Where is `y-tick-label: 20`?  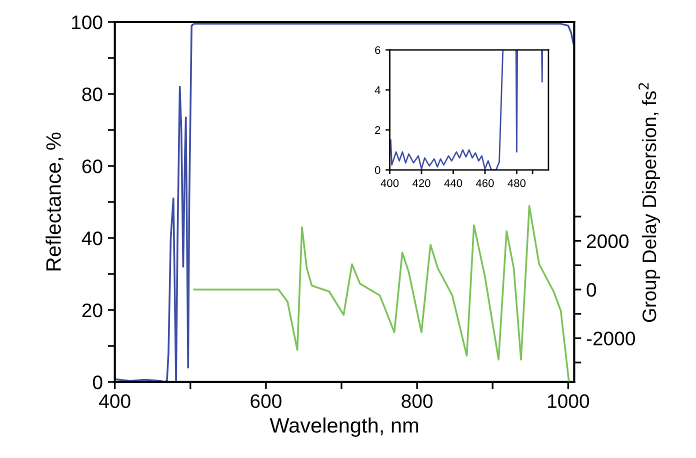
y-tick-label: 20 is located at coordinates (92, 310).